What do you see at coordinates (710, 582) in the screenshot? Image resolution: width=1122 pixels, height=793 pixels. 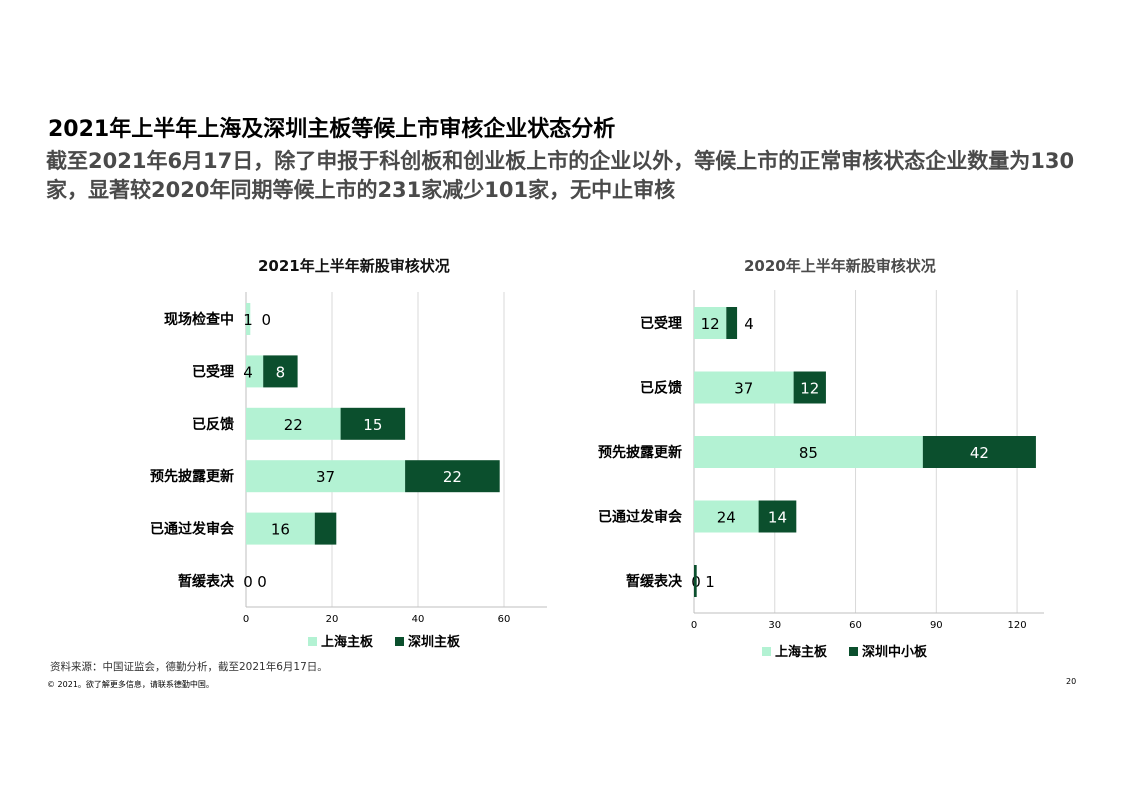 I see `c2-data-label: 1` at bounding box center [710, 582].